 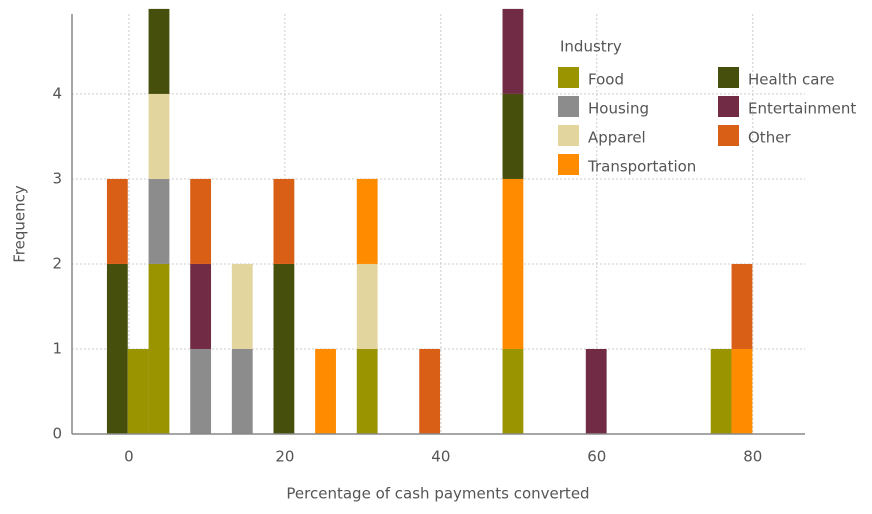 I want to click on x-tick-label: 40, so click(x=440, y=457).